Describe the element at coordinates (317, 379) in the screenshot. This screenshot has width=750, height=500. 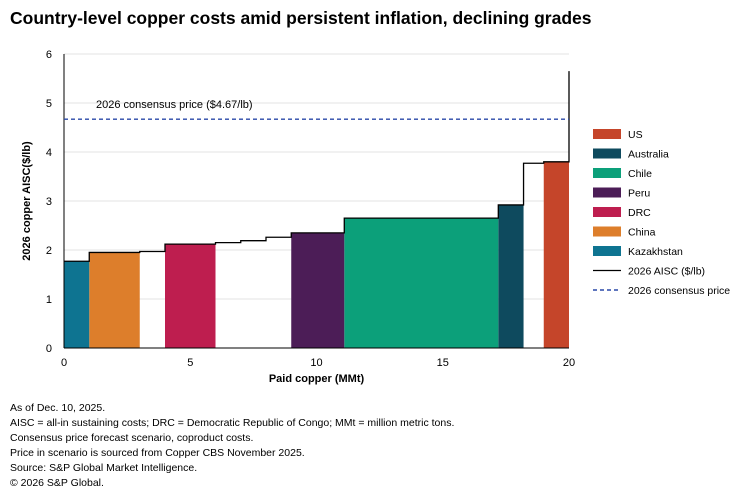
I see `x-axis-title: Paid copper (MMt)` at that location.